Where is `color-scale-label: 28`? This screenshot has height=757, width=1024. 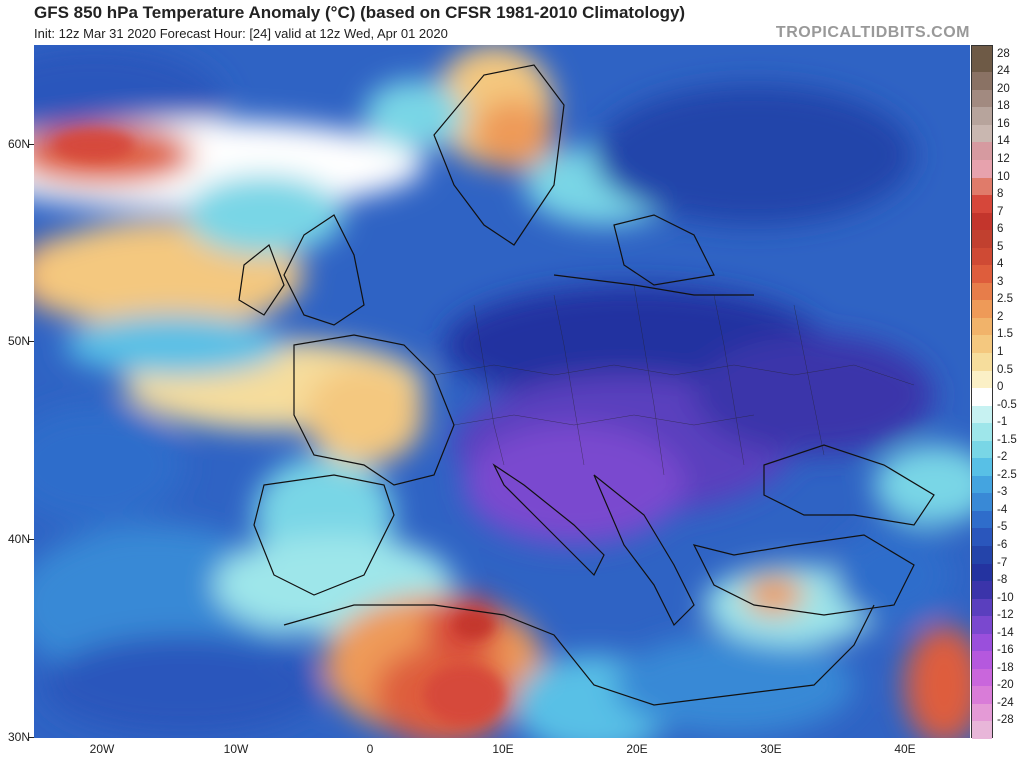 color-scale-label: 28 is located at coordinates (1003, 53).